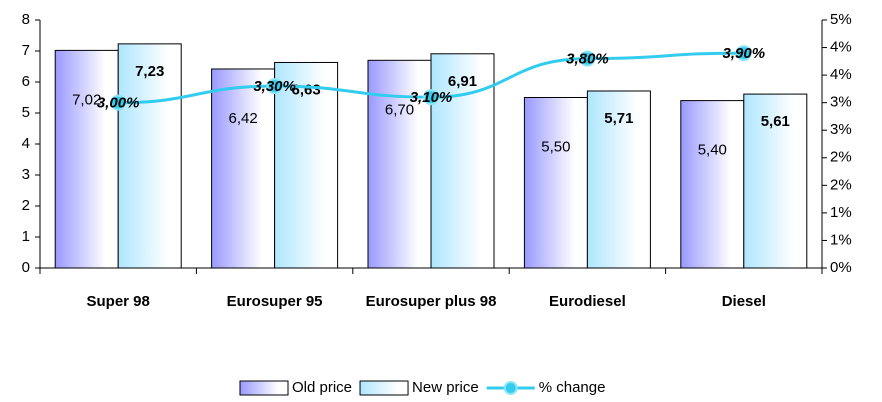 The height and width of the screenshot is (402, 882). I want to click on data-label: 5,50, so click(555, 146).